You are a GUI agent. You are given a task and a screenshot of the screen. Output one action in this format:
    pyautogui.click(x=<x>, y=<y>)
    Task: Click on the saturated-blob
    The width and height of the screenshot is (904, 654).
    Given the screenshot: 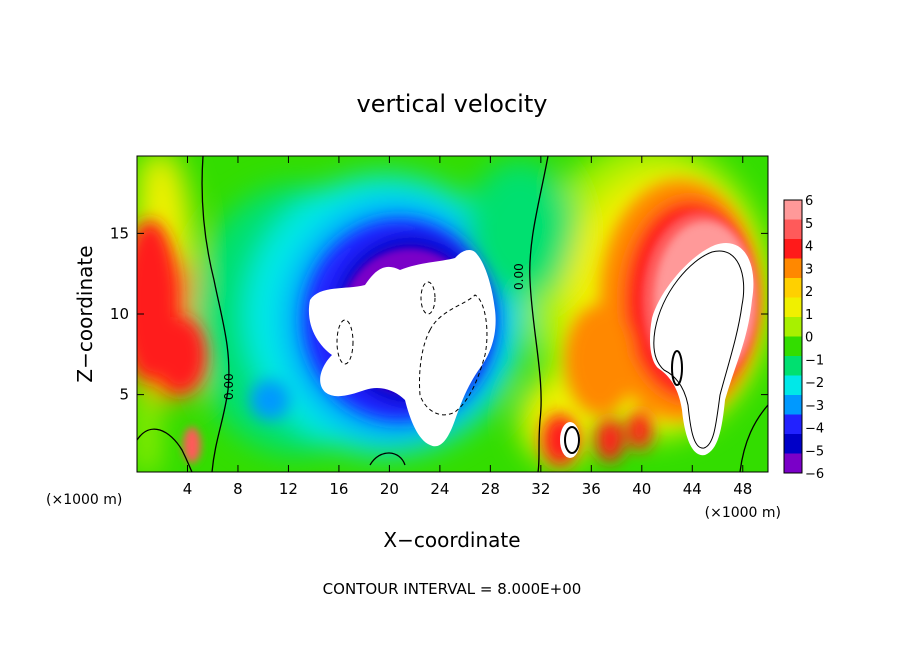 What is the action you would take?
    pyautogui.click(x=570, y=440)
    